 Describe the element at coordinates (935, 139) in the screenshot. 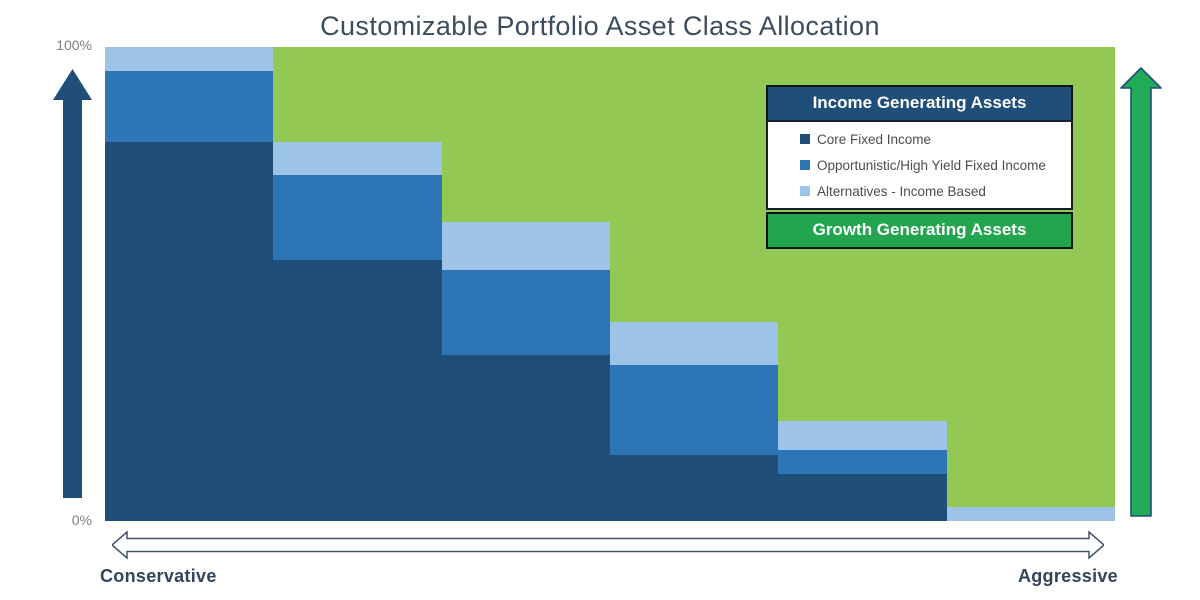

I see `legend-item-core-fixed-income: Core Fixed Income` at that location.